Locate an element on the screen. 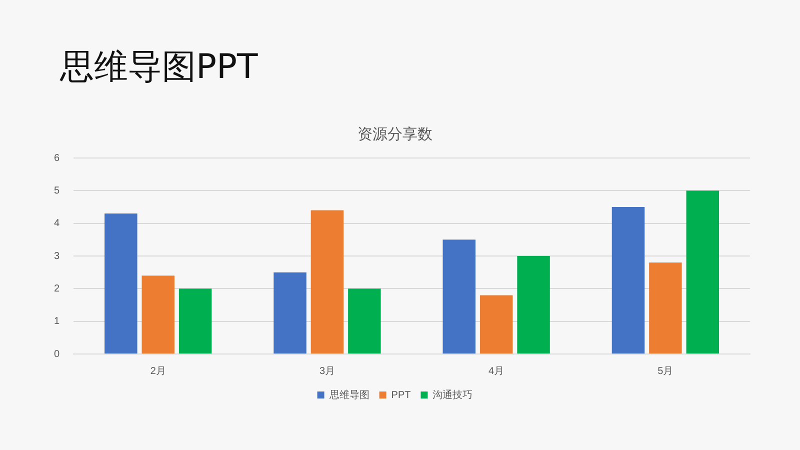 This screenshot has height=450, width=800. chart-subtitle: 思维导图PPT is located at coordinates (159, 67).